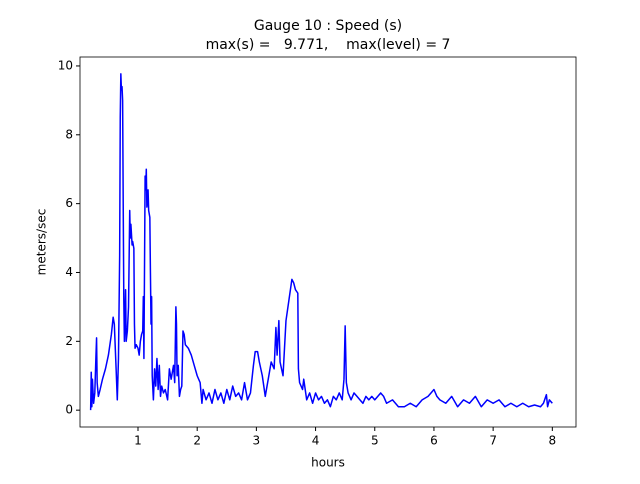 Image resolution: width=640 pixels, height=484 pixels. I want to click on y-tick-label: 8, so click(69, 134).